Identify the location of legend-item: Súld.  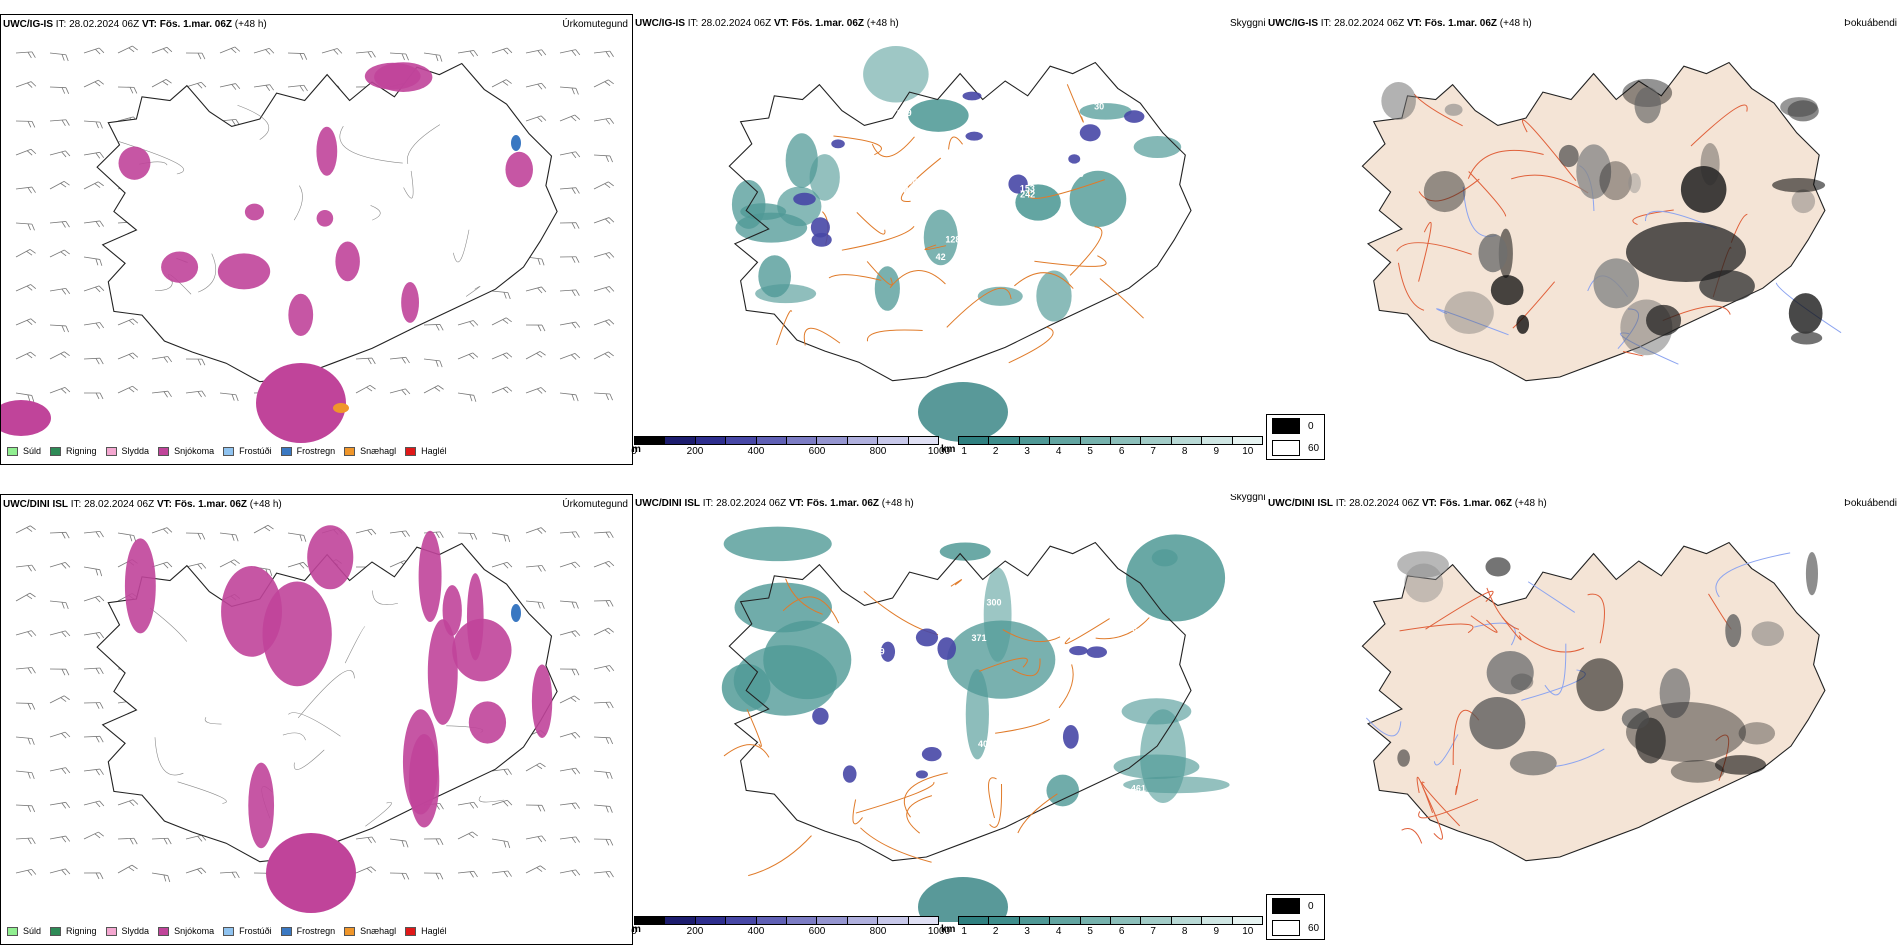
(24, 451).